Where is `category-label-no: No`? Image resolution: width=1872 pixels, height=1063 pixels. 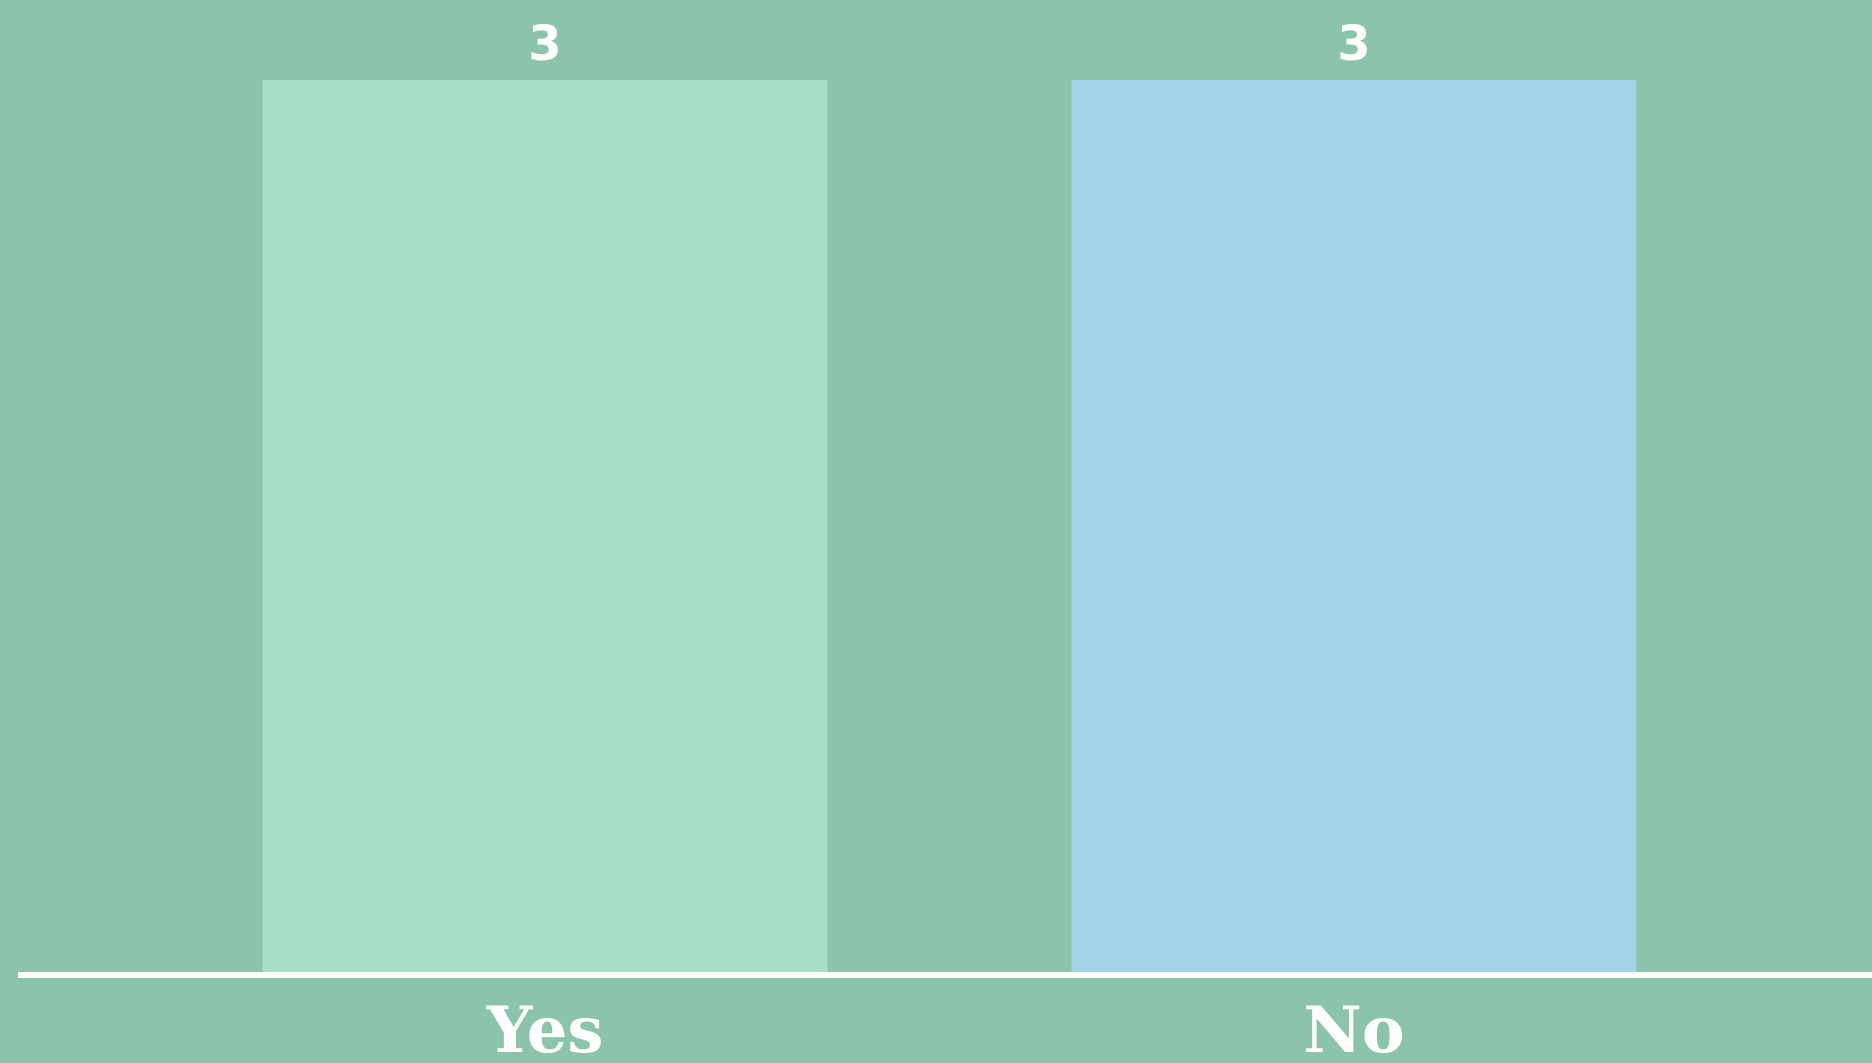
category-label-no: No is located at coordinates (1353, 1028).